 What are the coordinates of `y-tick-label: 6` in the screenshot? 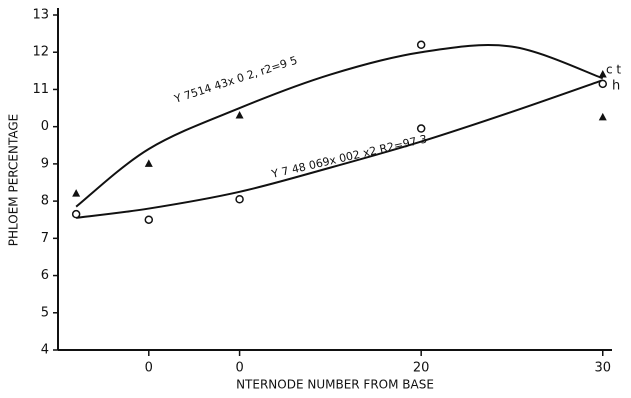 It's located at (45, 275).